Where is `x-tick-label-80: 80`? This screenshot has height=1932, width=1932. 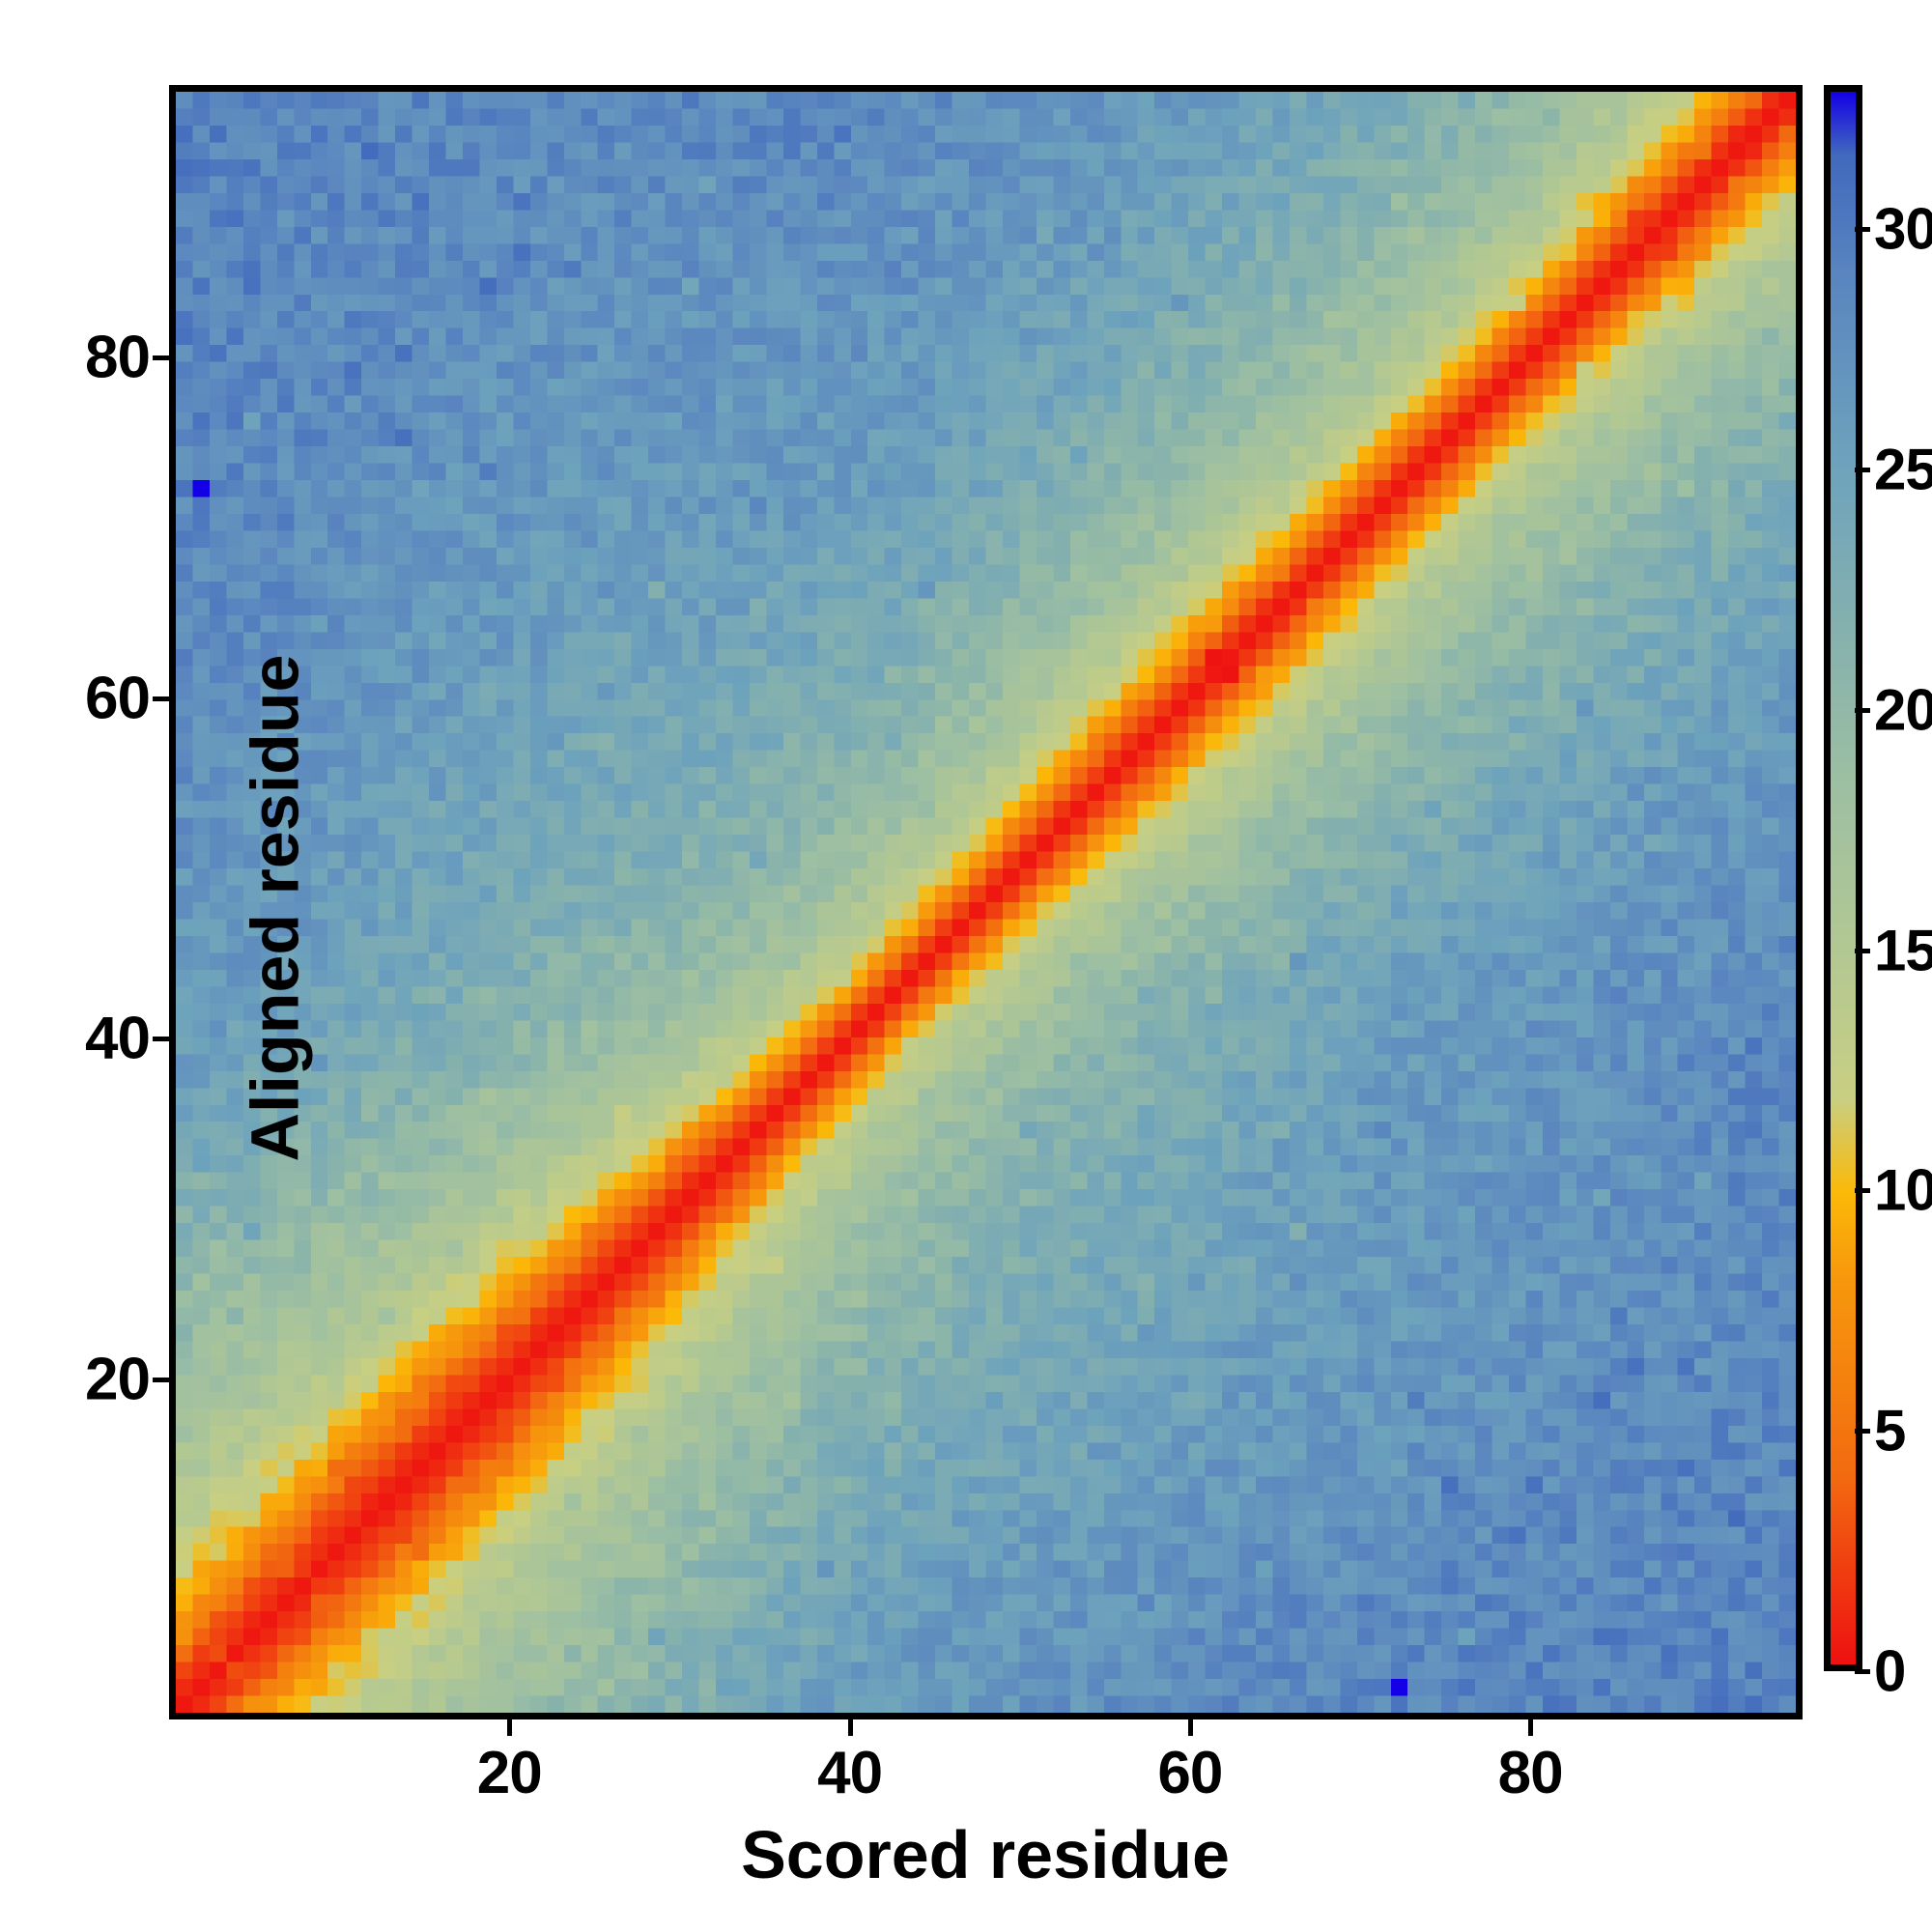 x-tick-label-80: 80 is located at coordinates (1530, 1773).